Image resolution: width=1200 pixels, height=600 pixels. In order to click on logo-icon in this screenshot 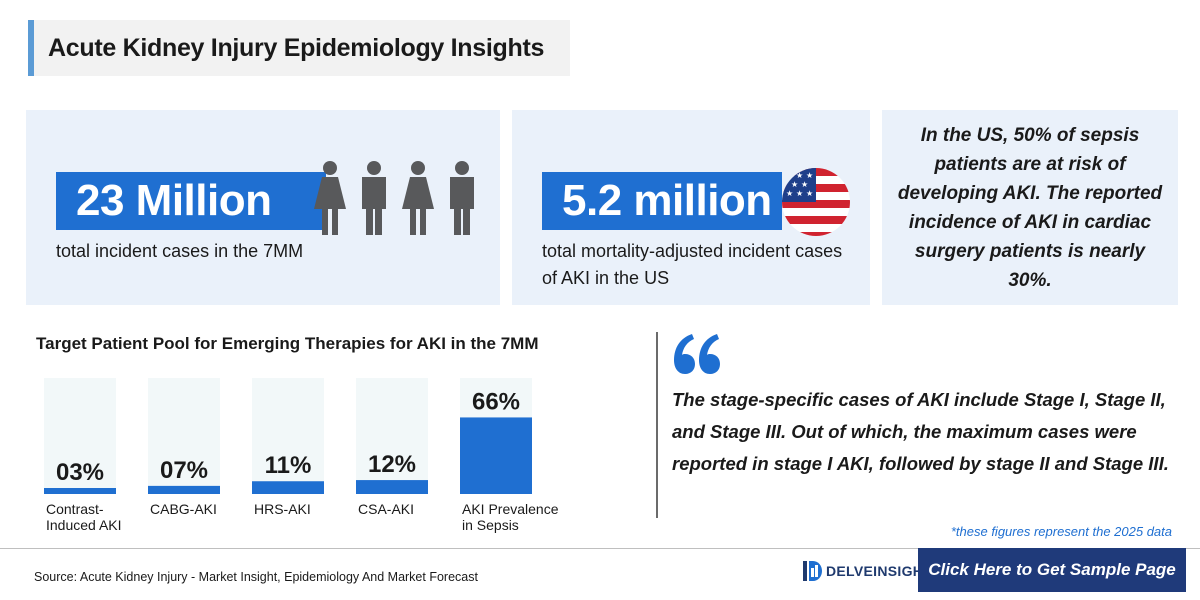, I will do `click(812, 571)`.